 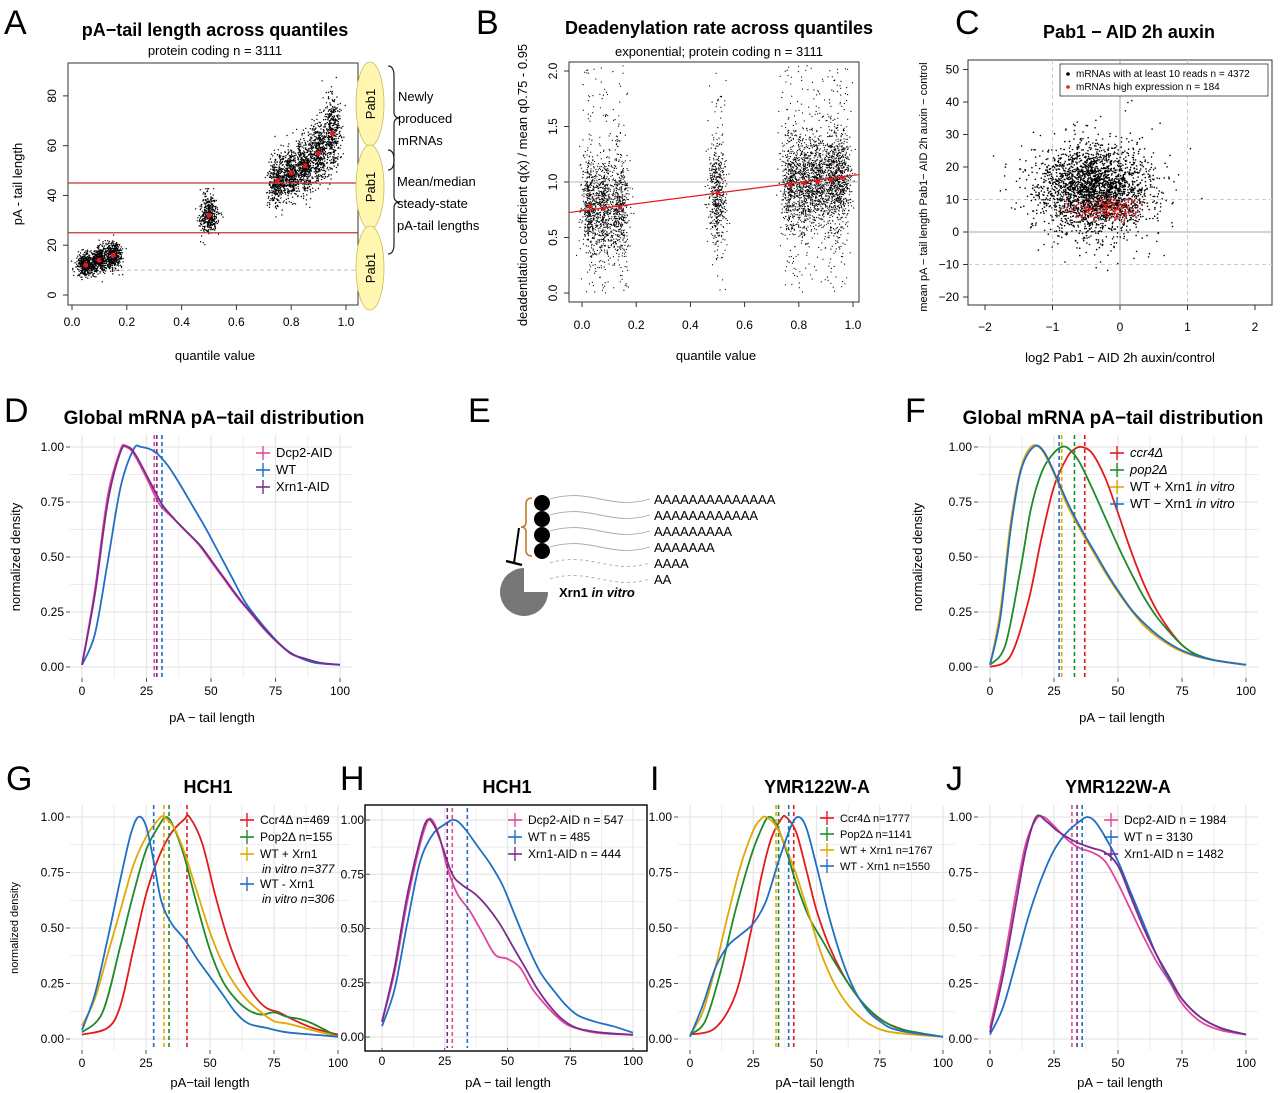 I want to click on y-tick-label: 20, so click(x=52, y=245).